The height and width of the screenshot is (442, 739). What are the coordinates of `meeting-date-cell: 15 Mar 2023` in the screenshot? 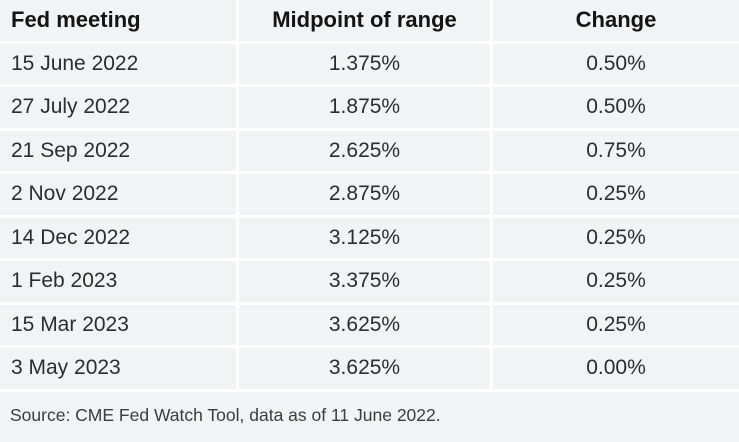 It's located at (119, 326).